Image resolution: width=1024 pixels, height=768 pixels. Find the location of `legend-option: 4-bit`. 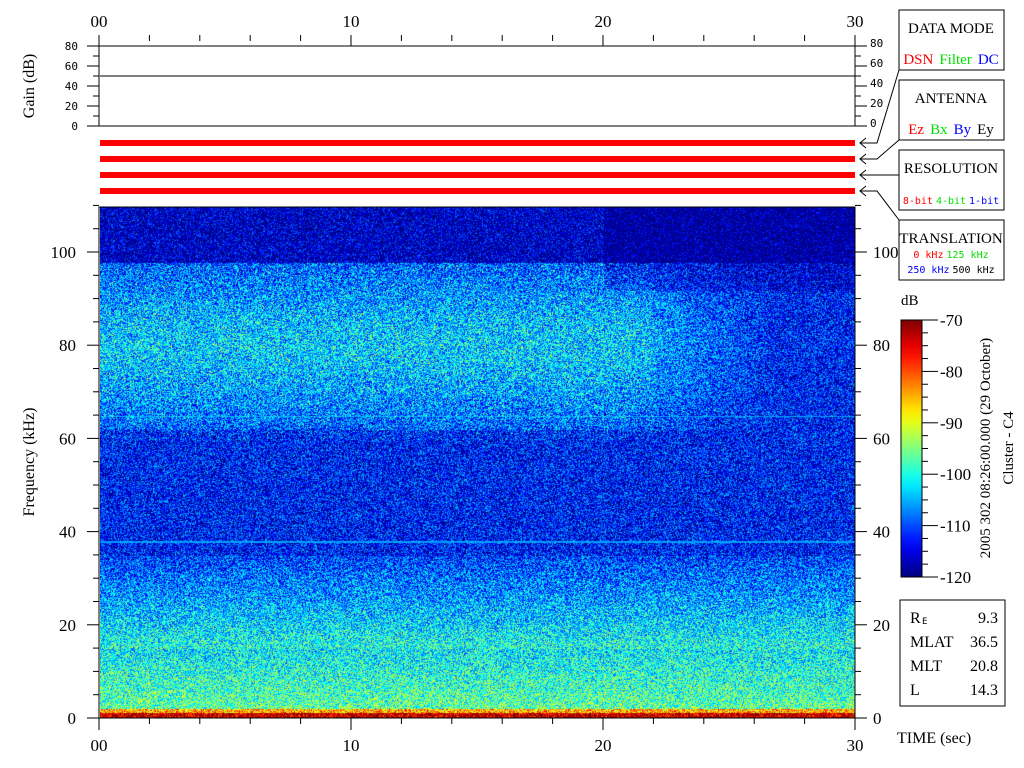

legend-option: 4-bit is located at coordinates (951, 201).